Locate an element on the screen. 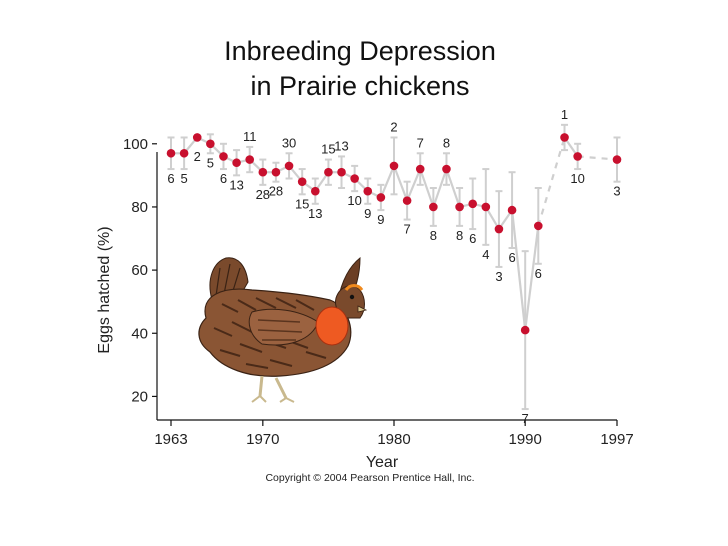  sample-size-label: 11 is located at coordinates (250, 136).